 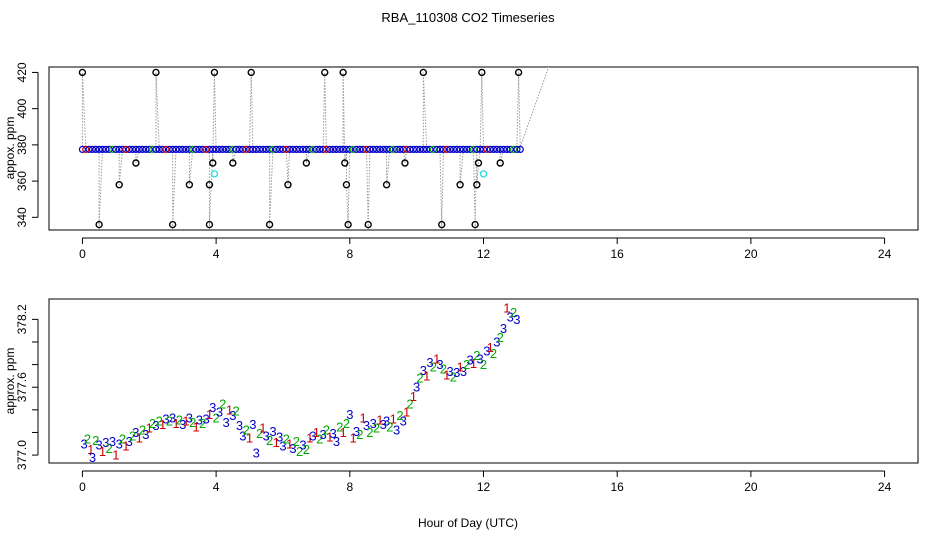 What do you see at coordinates (22, 72) in the screenshot?
I see `top-y-tick-label: 420` at bounding box center [22, 72].